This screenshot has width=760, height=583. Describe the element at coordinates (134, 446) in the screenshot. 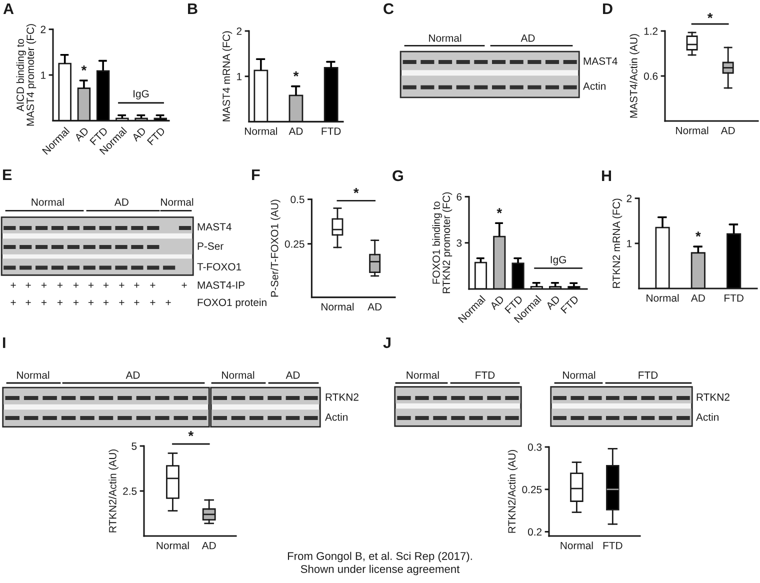

I see `y-tick-label: 5` at that location.